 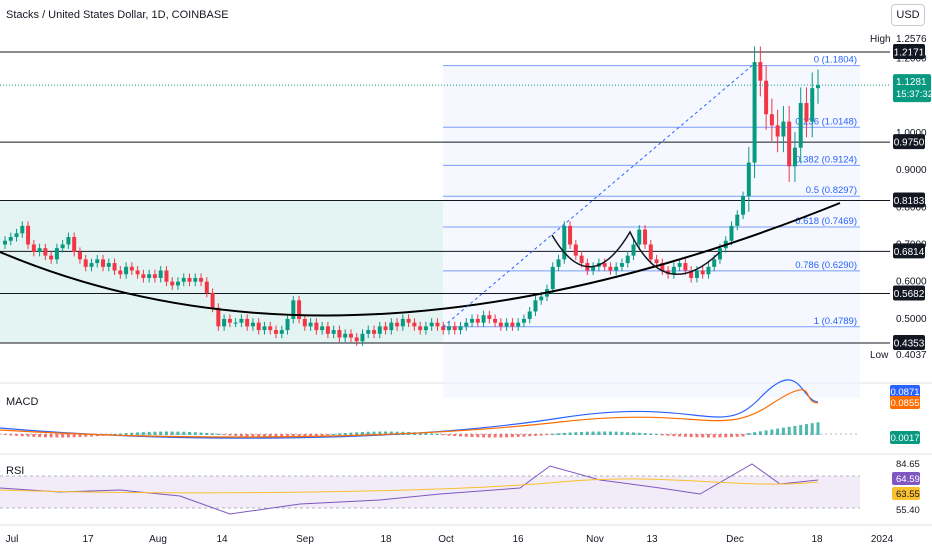 I want to click on time-axis-tick: 18, so click(x=386, y=539).